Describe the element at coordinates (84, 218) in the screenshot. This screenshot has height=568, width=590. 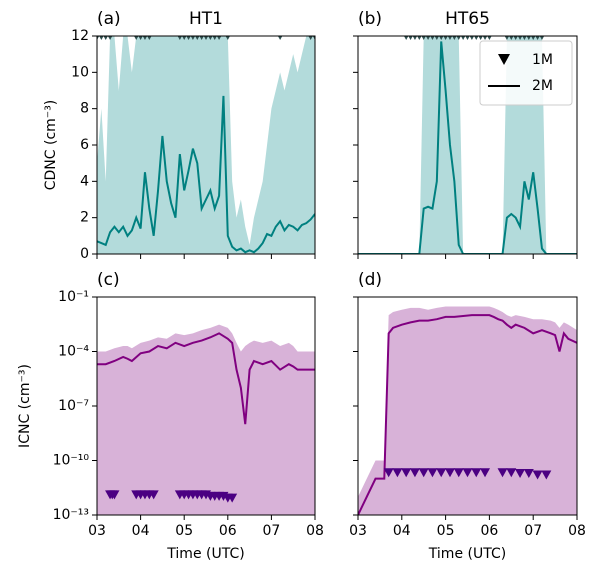
I see `y-tick-label: 2` at that location.